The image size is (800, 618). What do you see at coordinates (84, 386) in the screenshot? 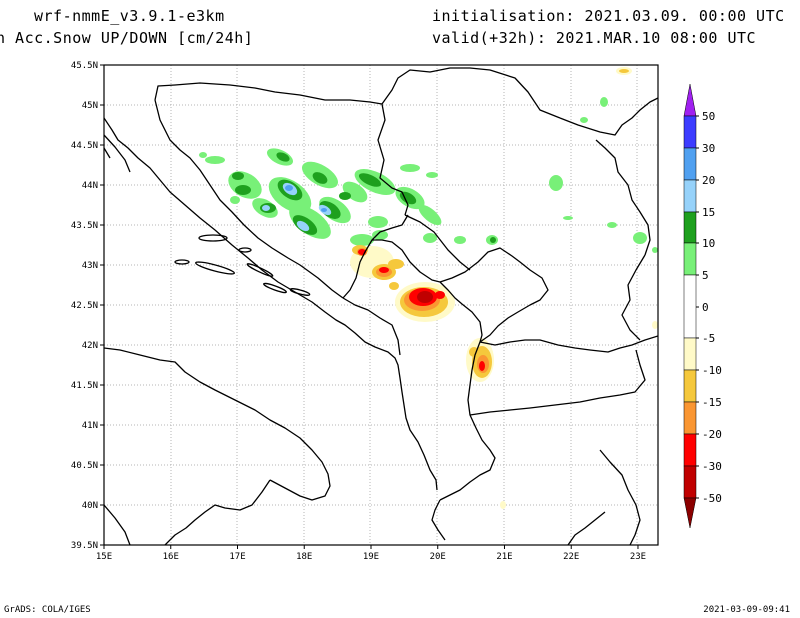
I see `lat-tick-label: 41.5N` at bounding box center [84, 386].